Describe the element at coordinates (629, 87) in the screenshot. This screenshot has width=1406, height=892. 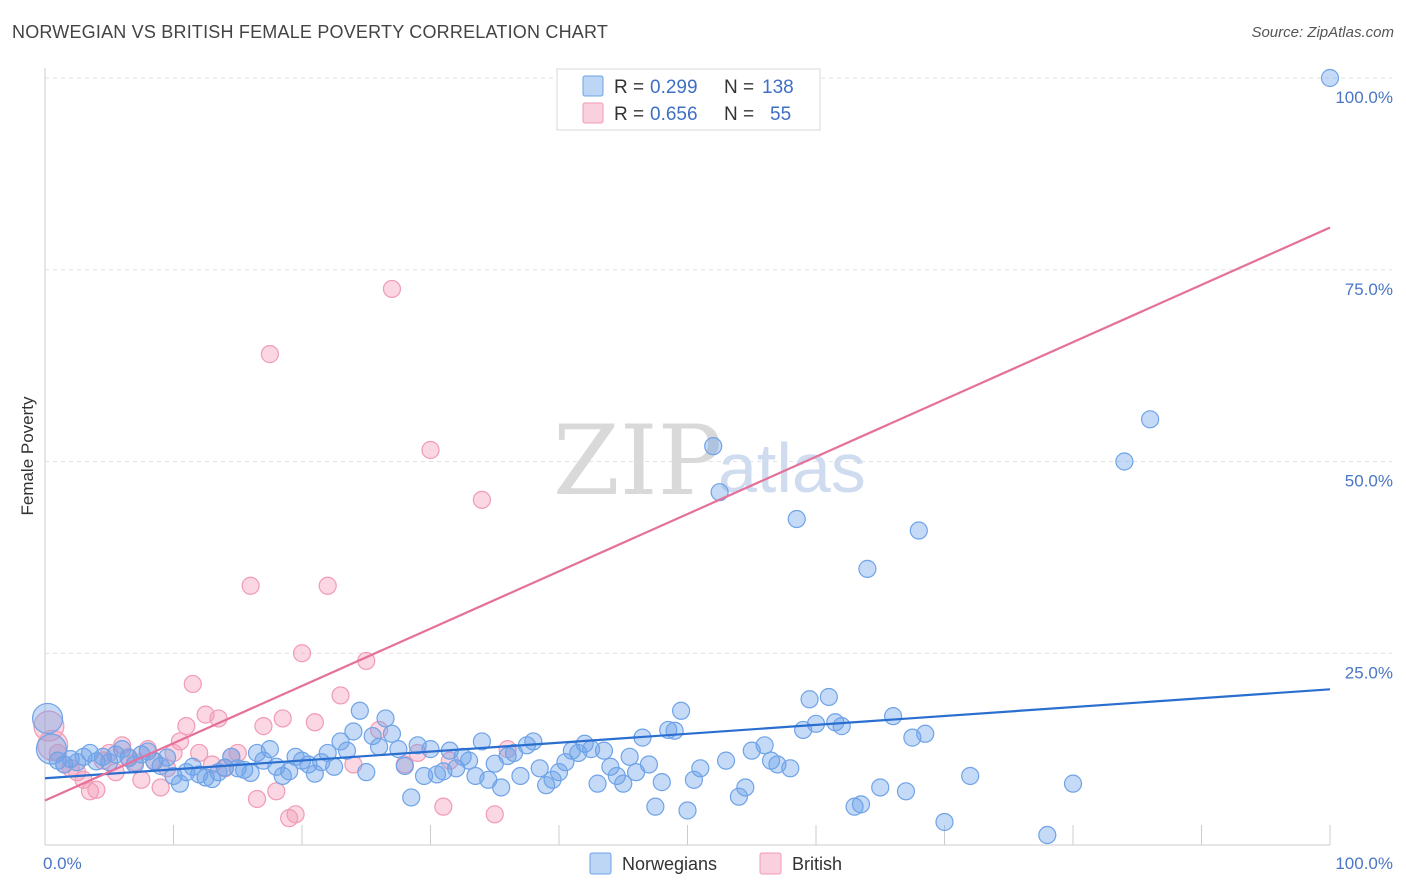
I see `legend-r-label-norwegians: R =` at that location.